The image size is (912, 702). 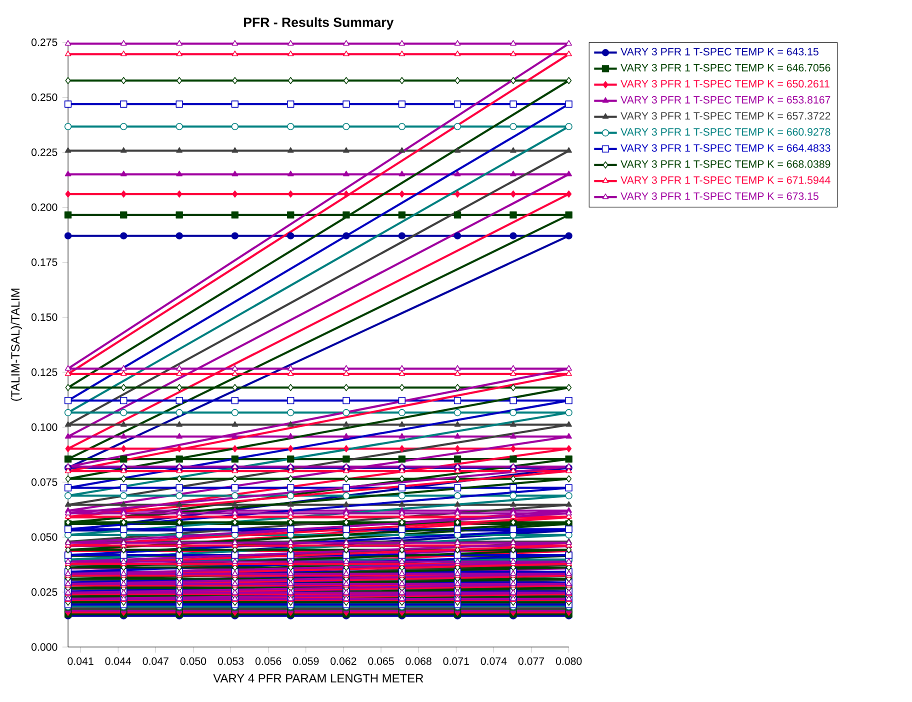 What do you see at coordinates (725, 148) in the screenshot?
I see `legend-label: VARY 3 PFR 1 T-SPEC TEMP K = 664.4833` at bounding box center [725, 148].